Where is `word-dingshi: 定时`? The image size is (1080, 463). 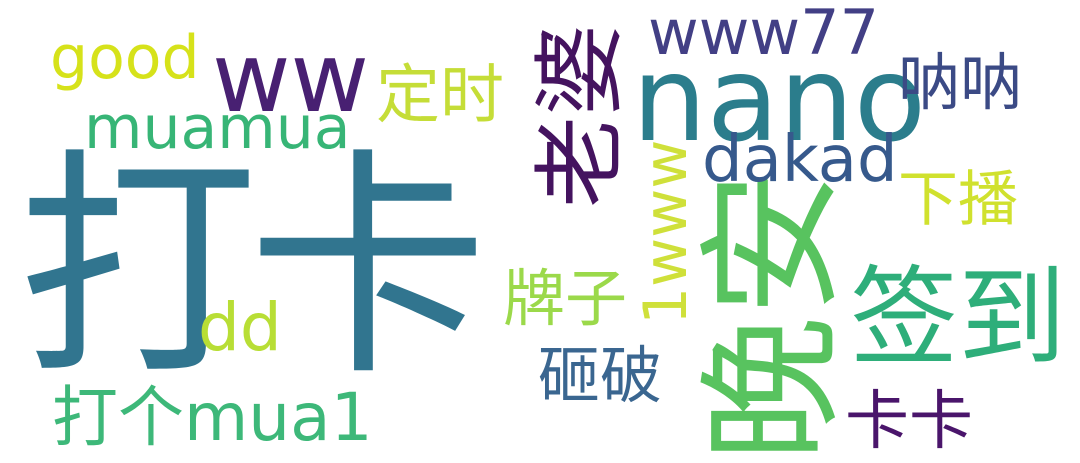 word-dingshi: 定时 is located at coordinates (440, 96).